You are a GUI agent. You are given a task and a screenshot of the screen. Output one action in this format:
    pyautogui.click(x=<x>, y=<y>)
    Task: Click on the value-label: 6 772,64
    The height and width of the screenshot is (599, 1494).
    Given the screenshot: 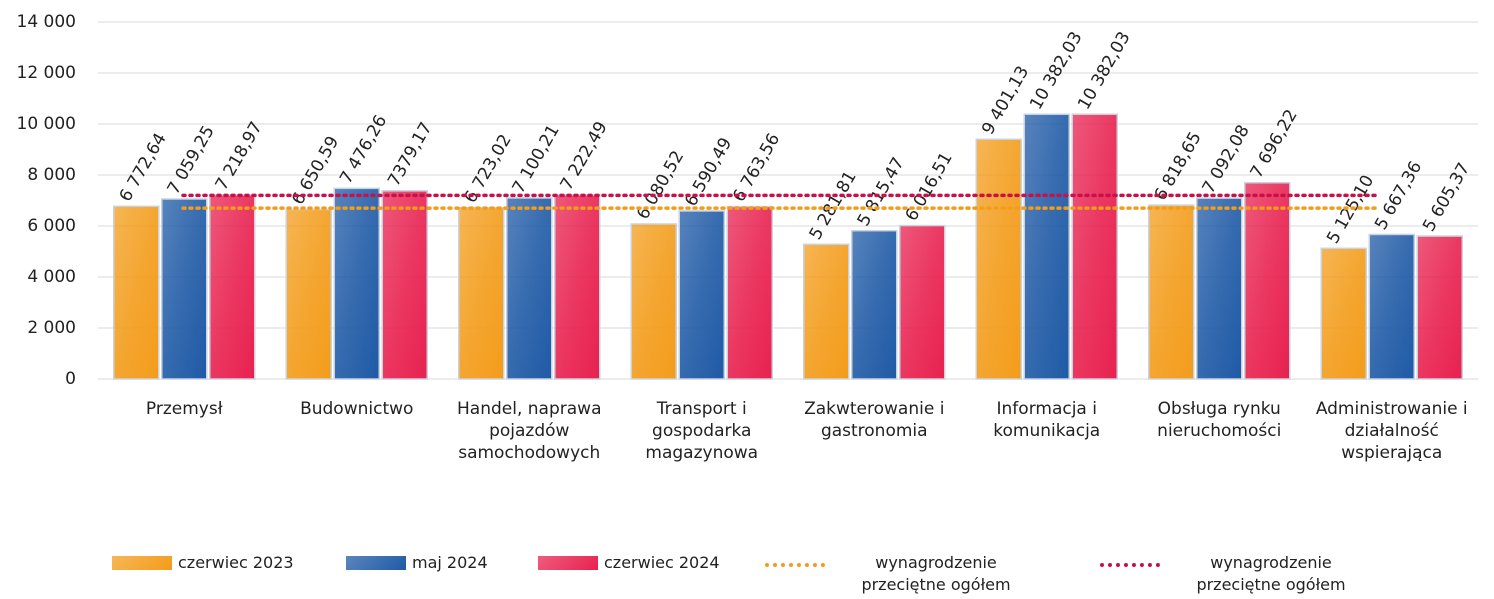 What is the action you would take?
    pyautogui.click(x=143, y=168)
    